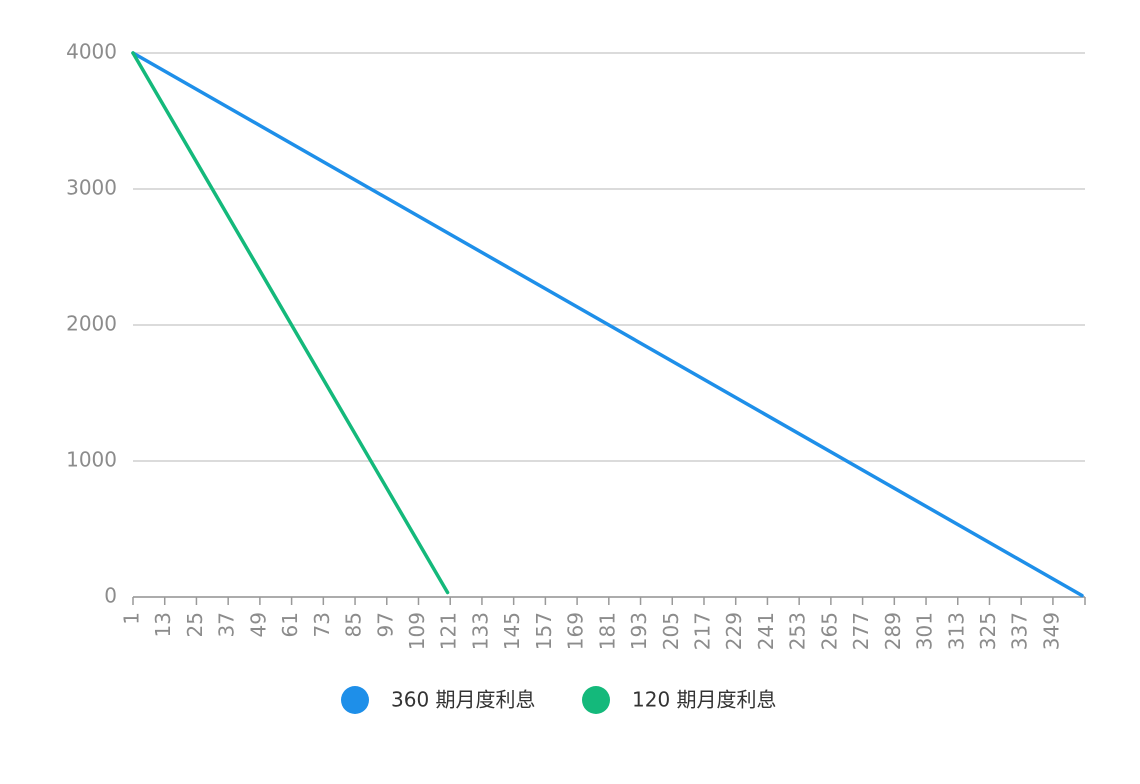  Describe the element at coordinates (163, 624) in the screenshot. I see `x-tick-label: 13` at that location.